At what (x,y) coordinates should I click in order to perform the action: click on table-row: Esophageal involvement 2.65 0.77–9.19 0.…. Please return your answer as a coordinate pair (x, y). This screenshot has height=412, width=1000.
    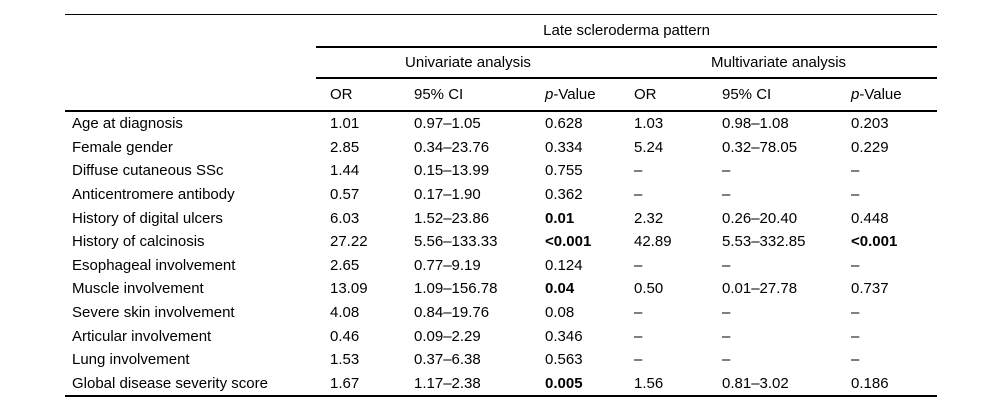
    Looking at the image, I should click on (501, 266).